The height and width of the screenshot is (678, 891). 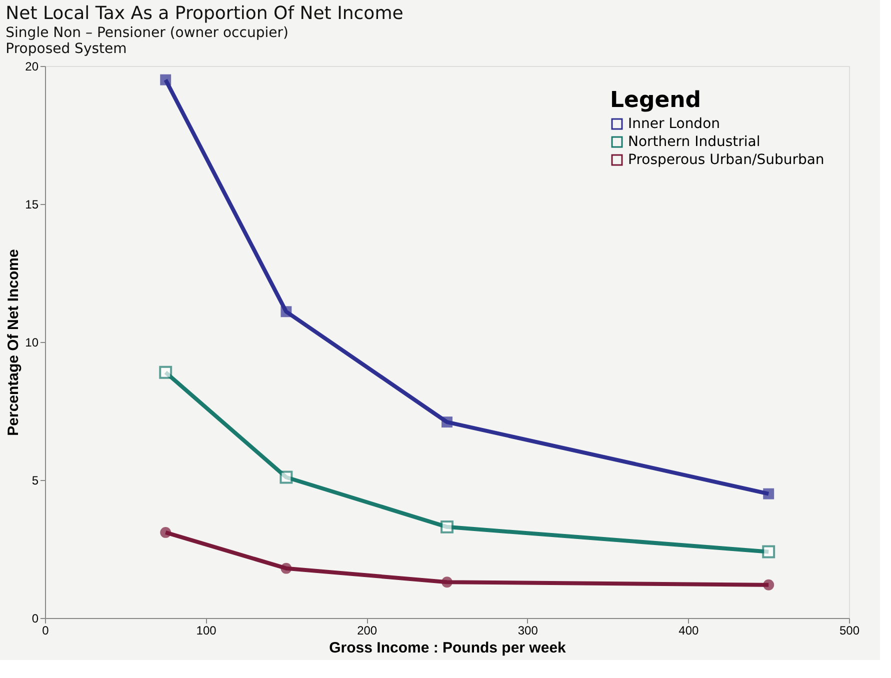 What do you see at coordinates (46, 631) in the screenshot?
I see `x-tick-label: 0` at bounding box center [46, 631].